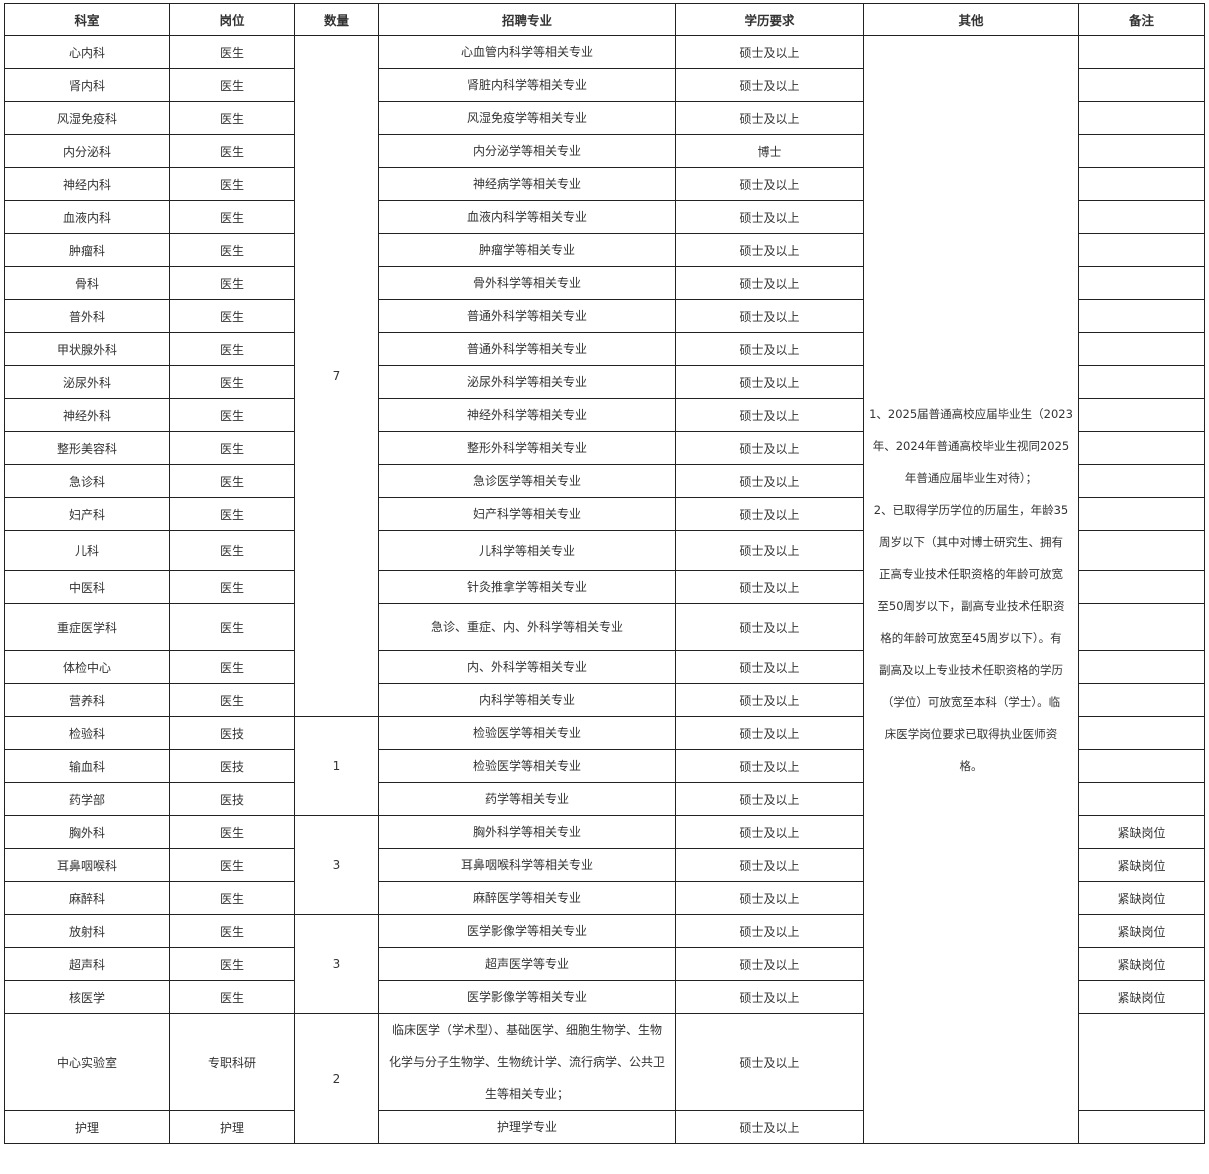  Describe the element at coordinates (527, 766) in the screenshot. I see `major-cell: 检验医学等相关专业` at that location.